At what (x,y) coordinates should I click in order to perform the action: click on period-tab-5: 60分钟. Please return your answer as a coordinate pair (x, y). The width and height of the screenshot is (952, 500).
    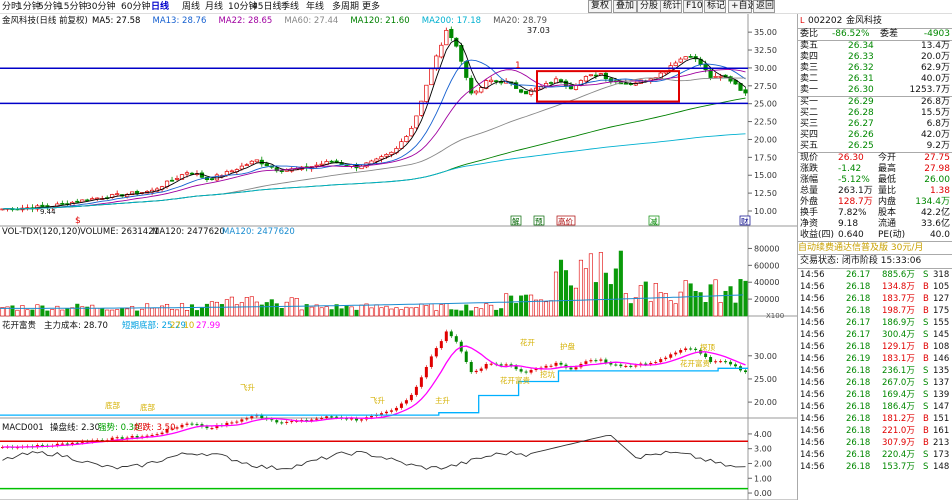
    Looking at the image, I should click on (136, 7).